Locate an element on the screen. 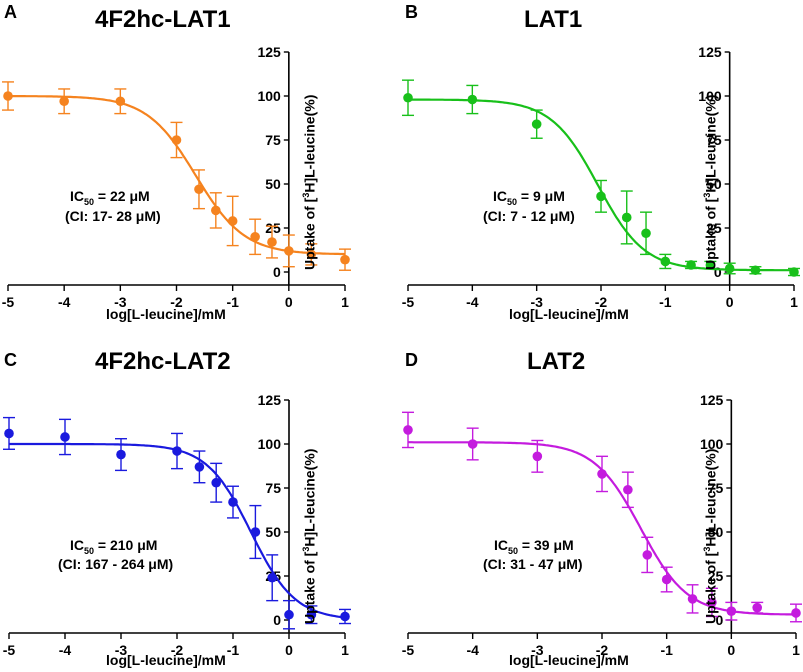 The height and width of the screenshot is (672, 803). ic50-value: 22 is located at coordinates (117, 196).